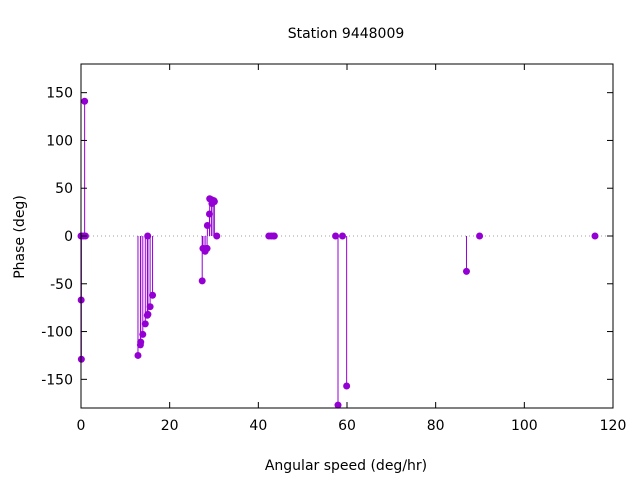 This screenshot has height=480, width=640. What do you see at coordinates (59, 141) in the screenshot?
I see `y-tick-label: 100` at bounding box center [59, 141].